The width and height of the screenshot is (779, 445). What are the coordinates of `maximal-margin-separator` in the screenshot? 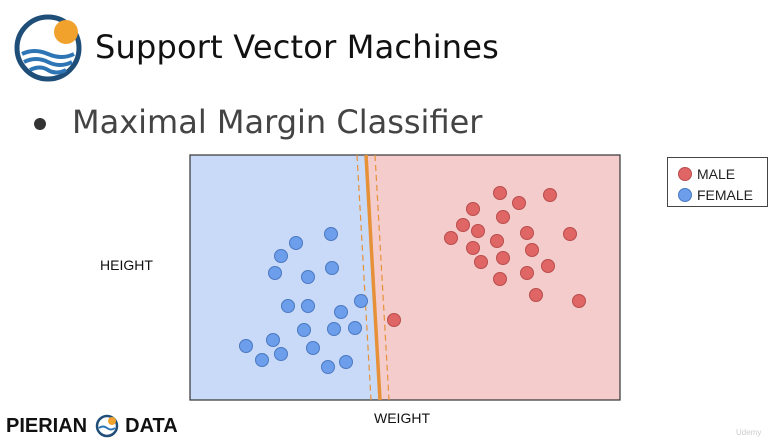 It's located at (373, 277).